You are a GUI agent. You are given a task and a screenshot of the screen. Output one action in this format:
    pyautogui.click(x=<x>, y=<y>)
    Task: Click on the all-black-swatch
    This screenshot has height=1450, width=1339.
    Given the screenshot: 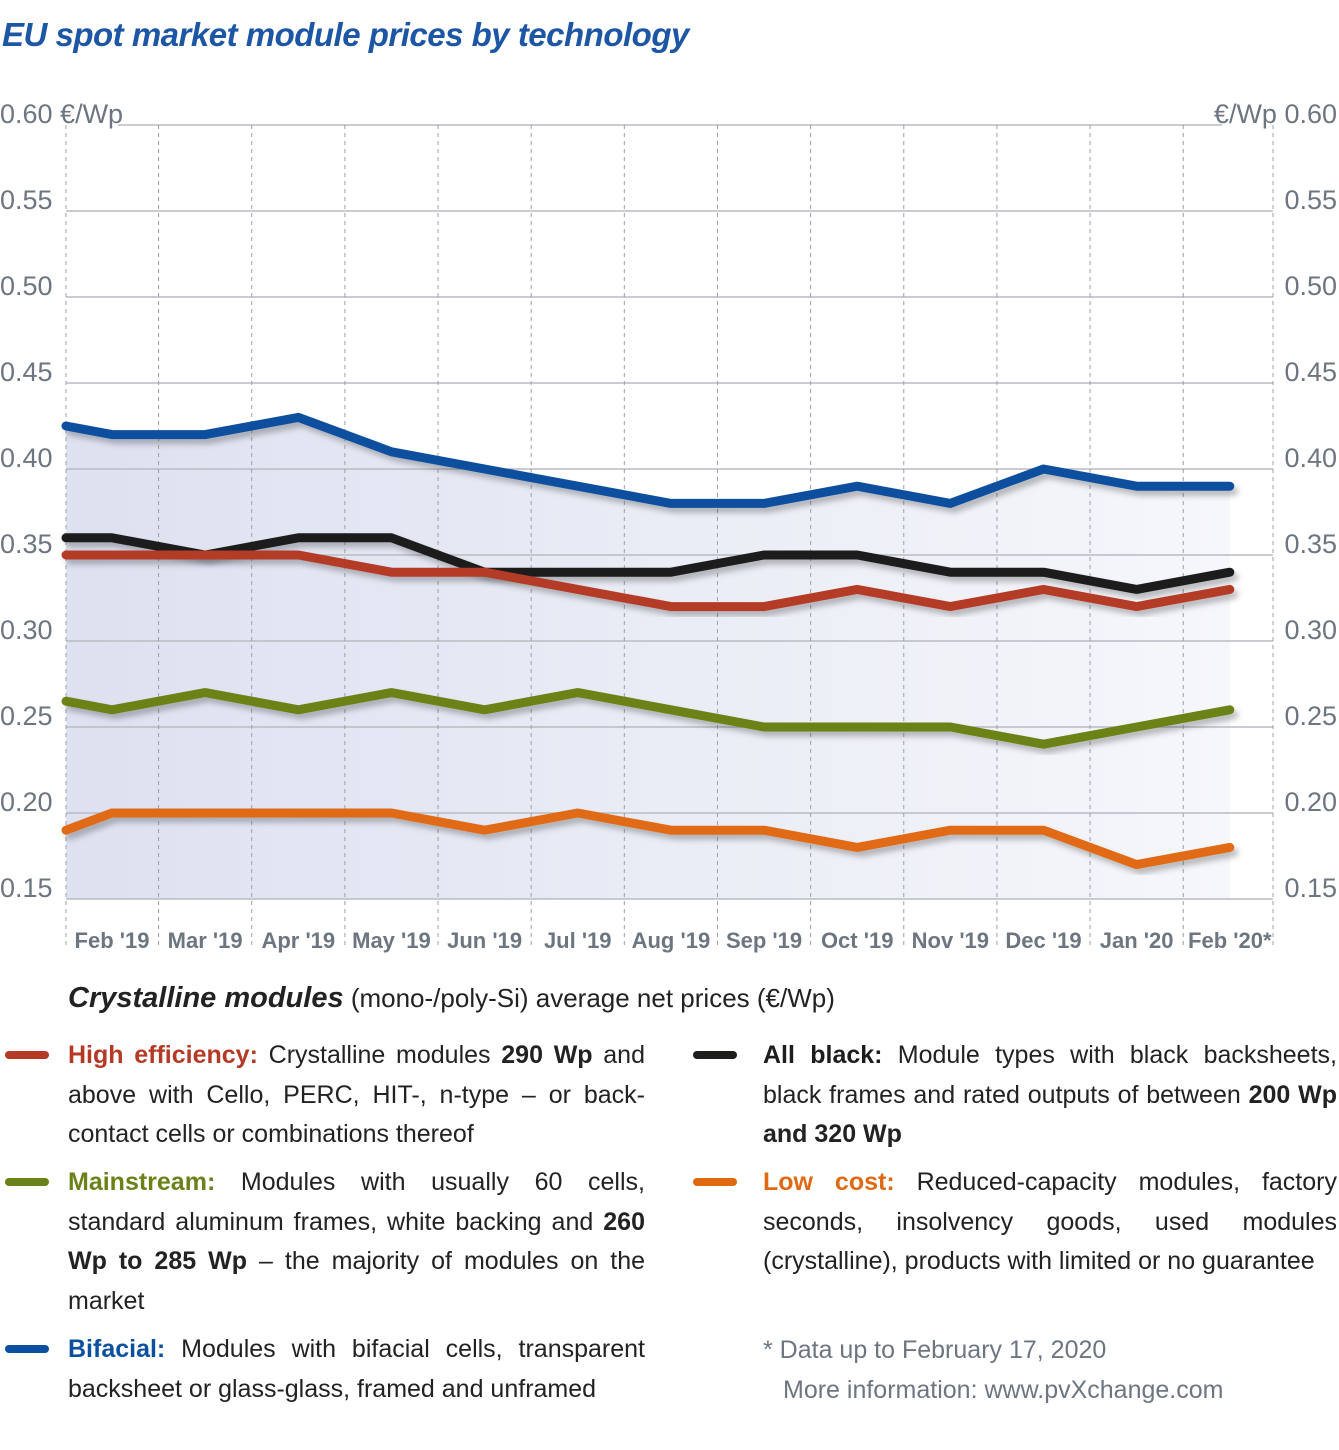 What is the action you would take?
    pyautogui.click(x=715, y=1055)
    